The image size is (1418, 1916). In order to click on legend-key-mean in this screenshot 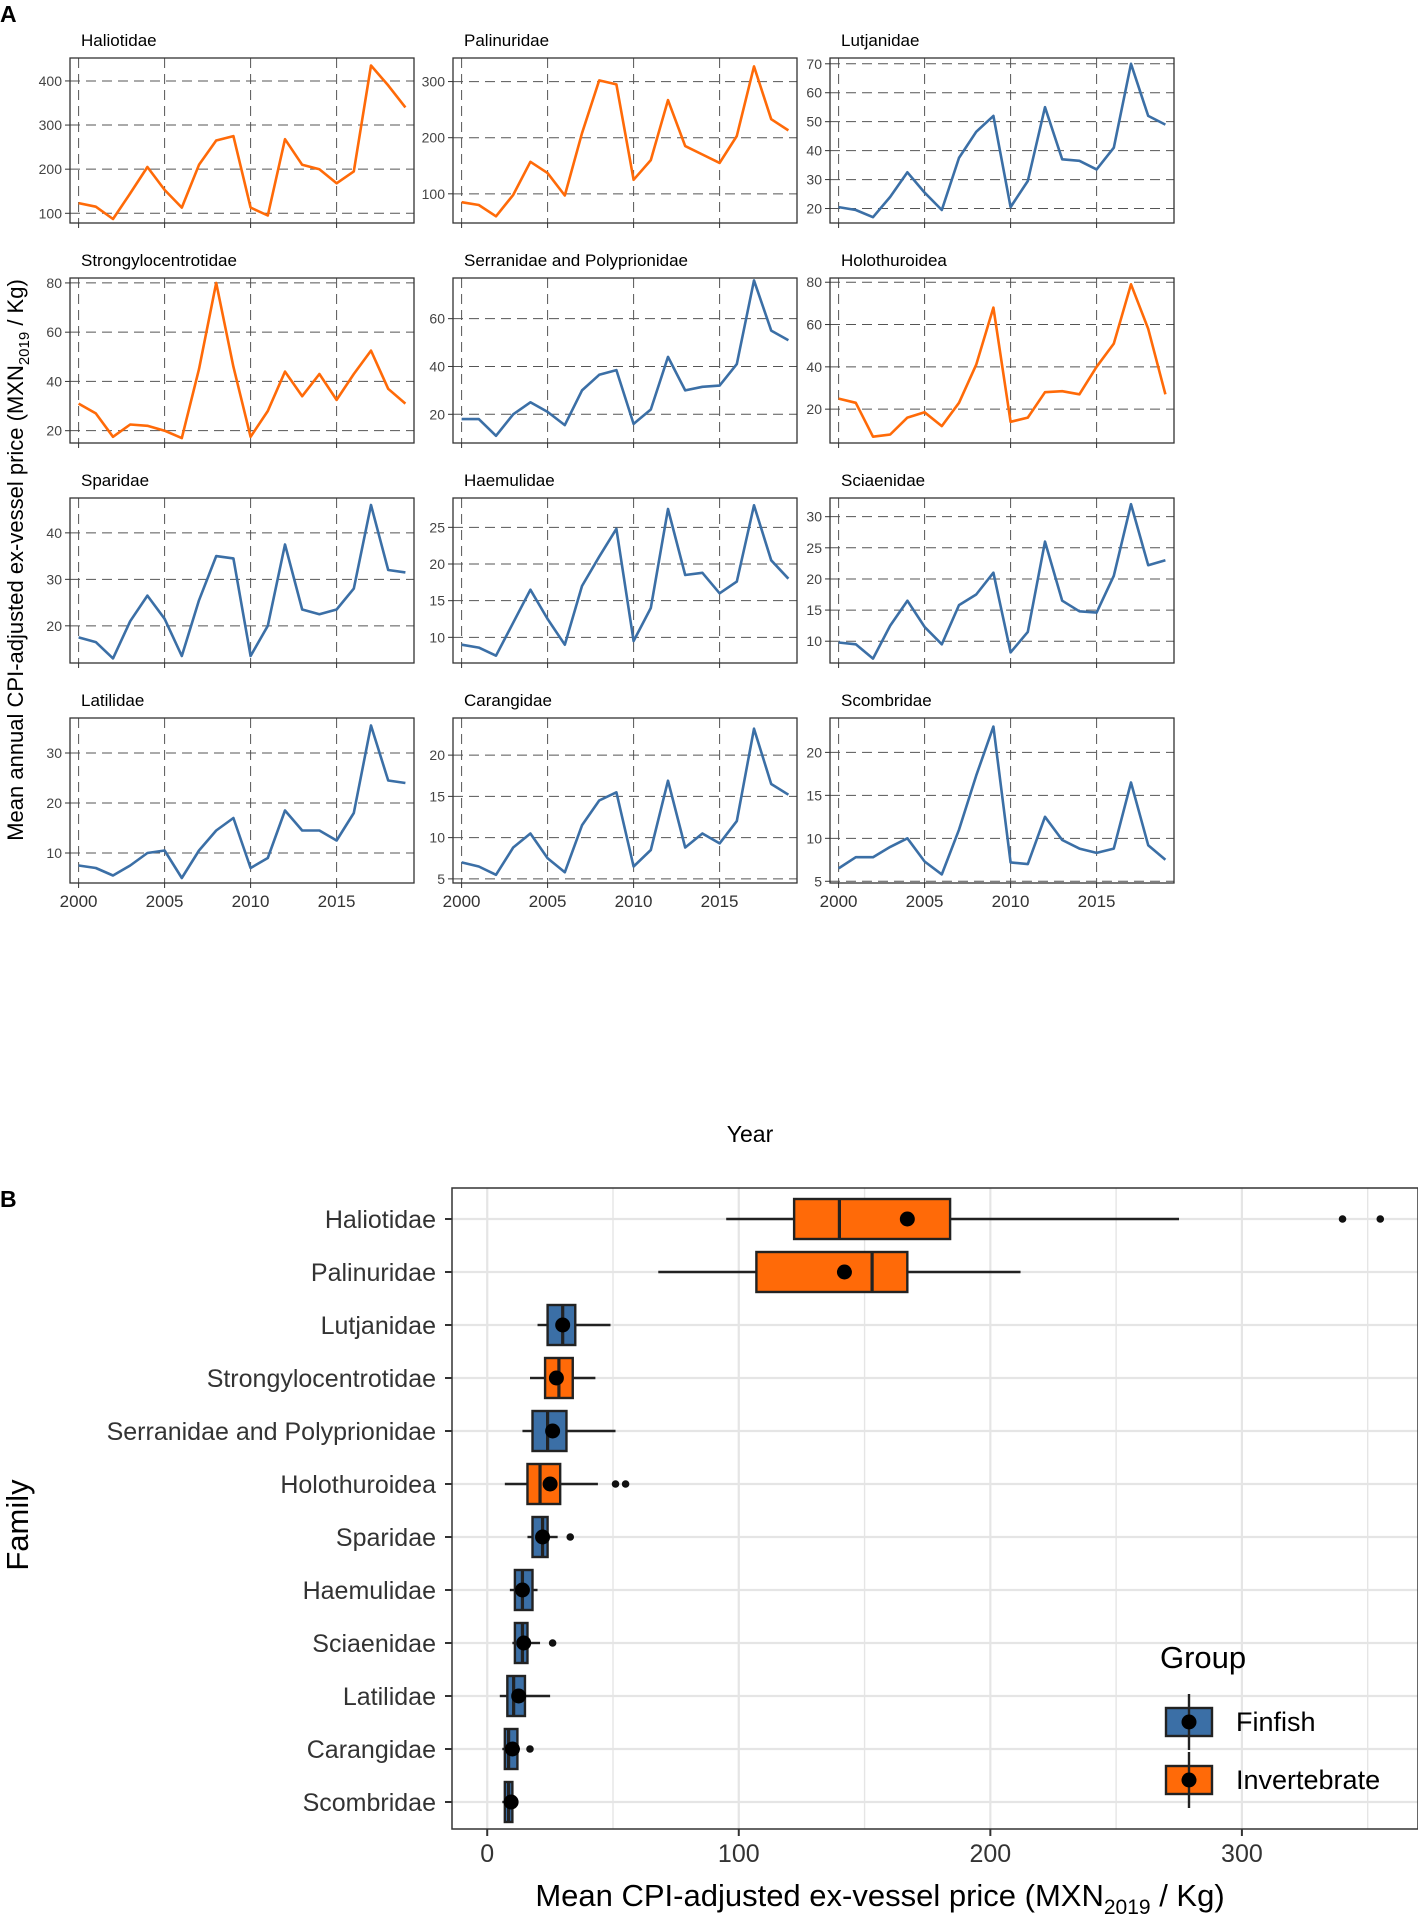, I will do `click(1189, 1780)`.